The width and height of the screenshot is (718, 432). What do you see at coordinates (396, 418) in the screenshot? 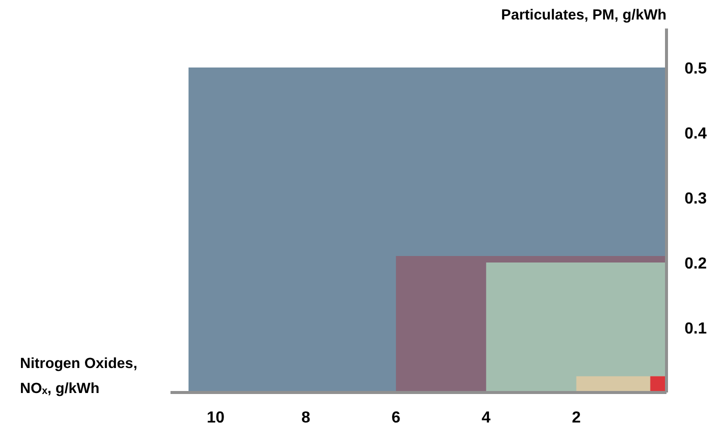
I see `x-tick-label: 6` at bounding box center [396, 418].